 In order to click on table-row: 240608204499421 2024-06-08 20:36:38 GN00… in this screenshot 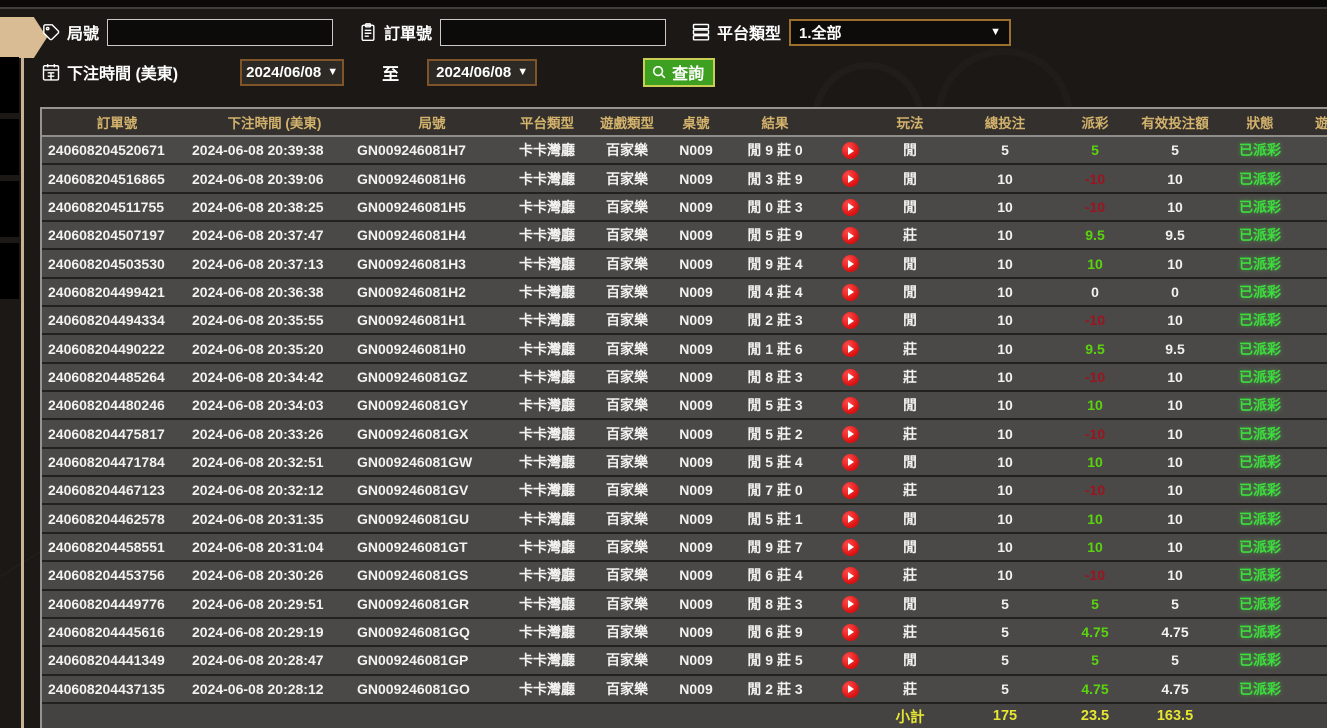, I will do `click(684, 292)`.